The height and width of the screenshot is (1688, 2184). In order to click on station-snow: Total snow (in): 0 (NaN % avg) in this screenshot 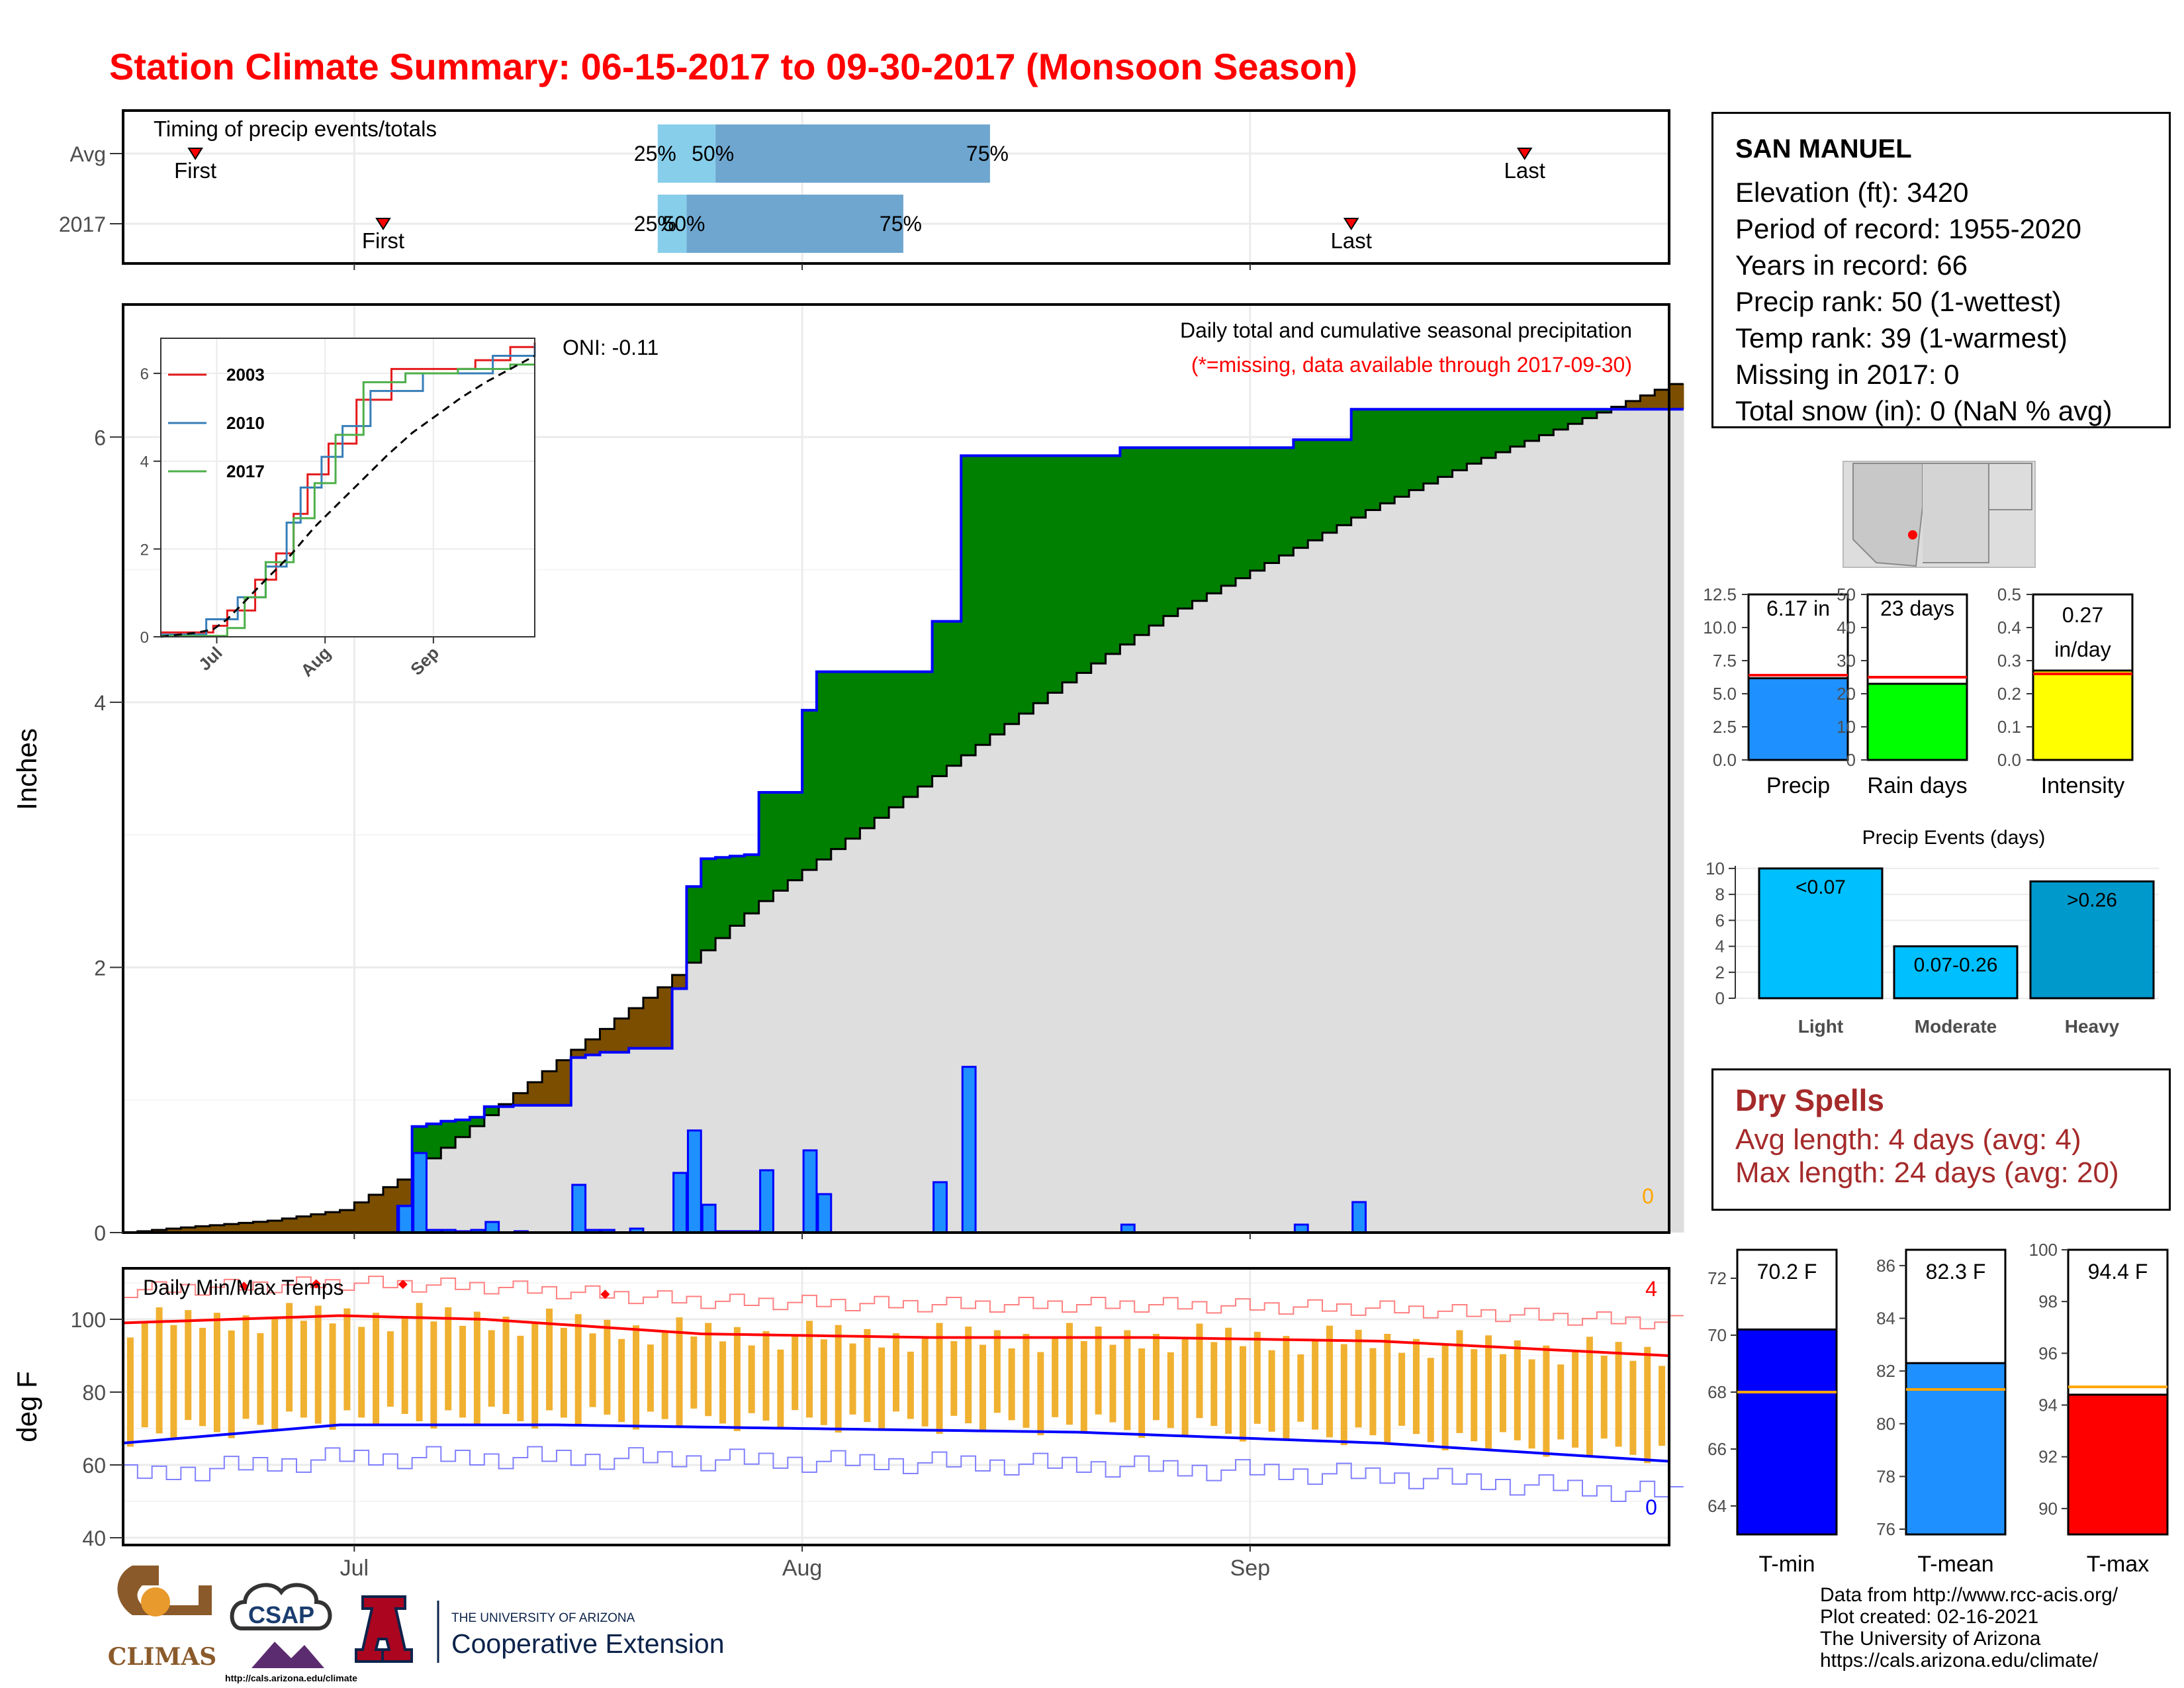, I will do `click(1924, 410)`.